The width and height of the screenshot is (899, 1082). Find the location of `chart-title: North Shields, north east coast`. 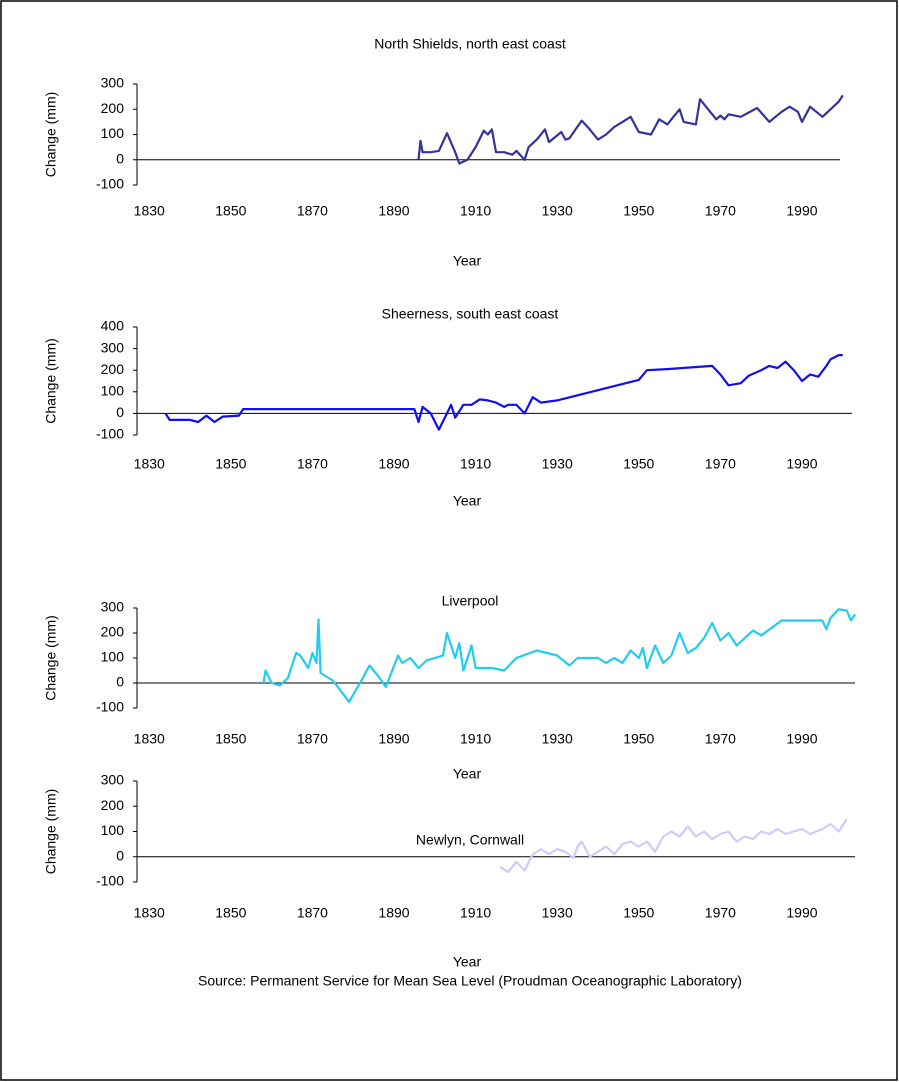

chart-title: North Shields, north east coast is located at coordinates (470, 44).